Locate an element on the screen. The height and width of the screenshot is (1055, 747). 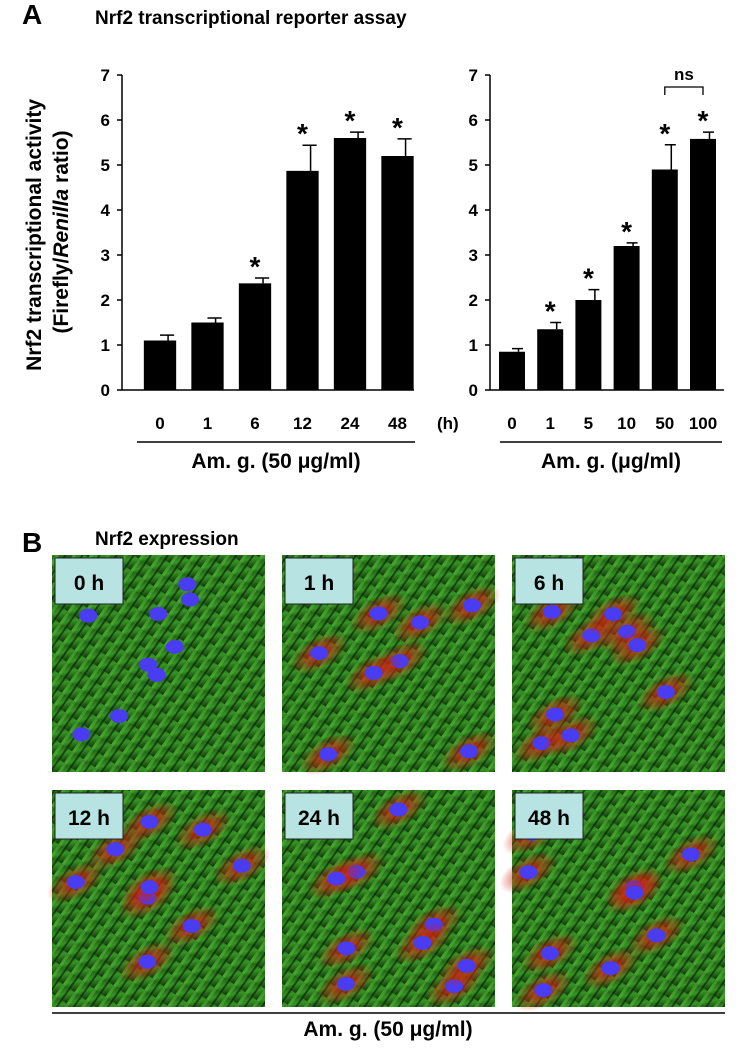
x-unit: (h) is located at coordinates (448, 423).